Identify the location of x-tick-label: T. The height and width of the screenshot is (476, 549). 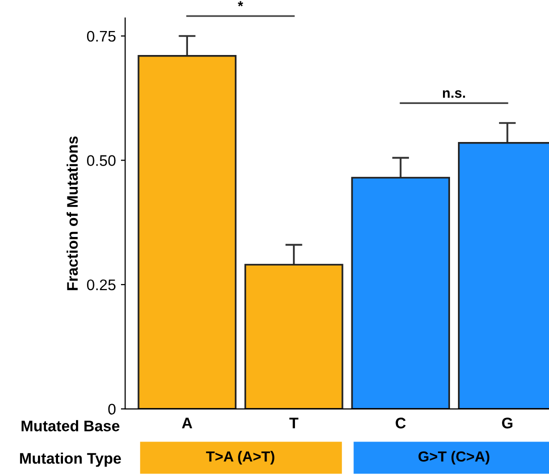
(293, 423).